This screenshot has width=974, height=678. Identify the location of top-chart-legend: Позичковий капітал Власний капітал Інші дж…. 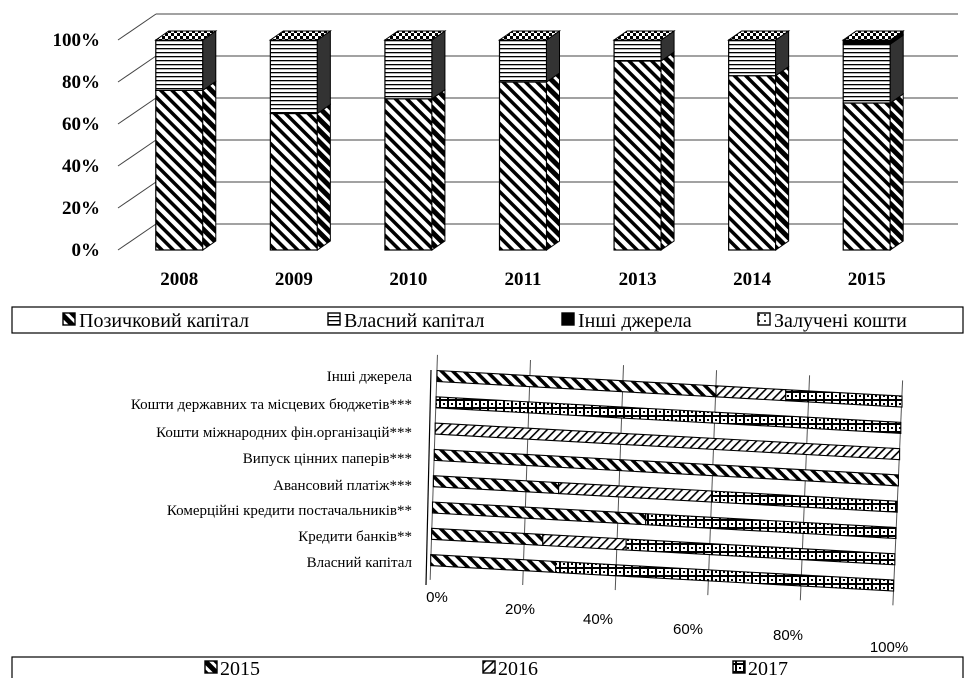
(487, 320).